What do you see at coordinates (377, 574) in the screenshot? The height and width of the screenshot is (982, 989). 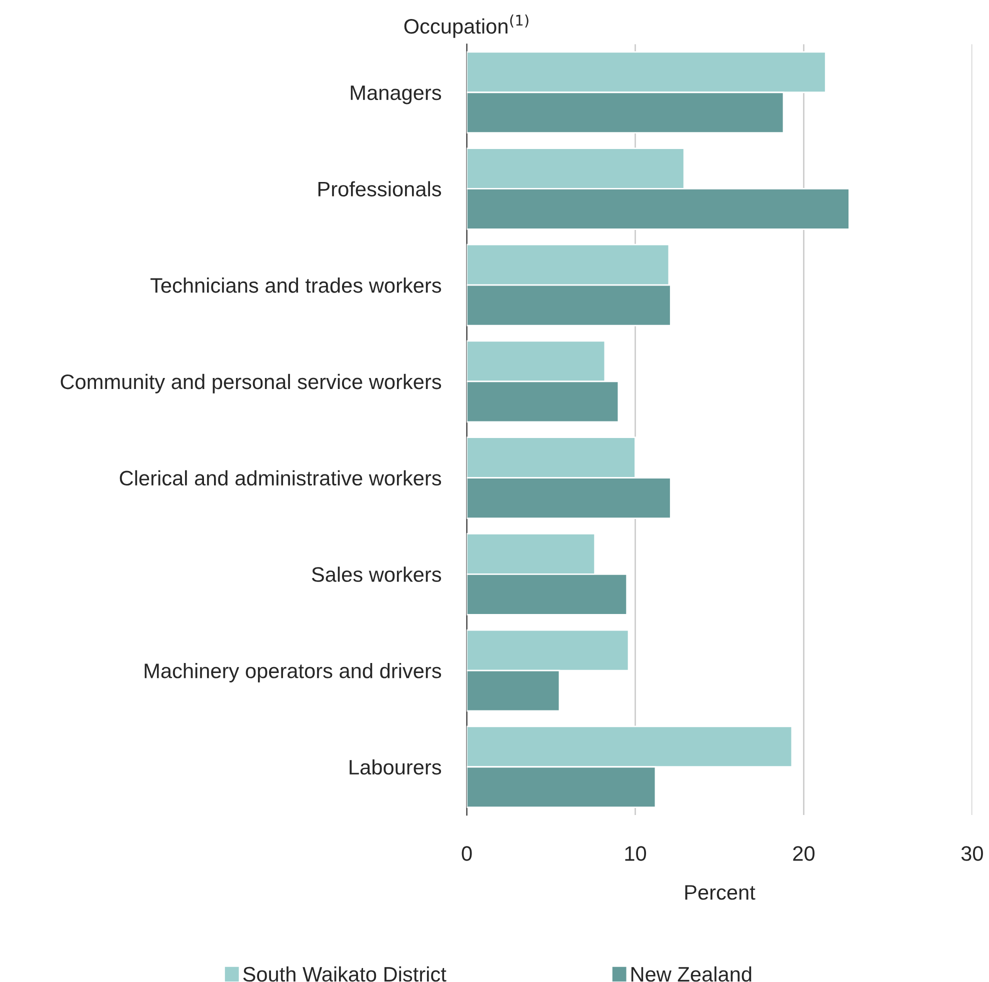 I see `y-tick-label: Sales workers` at bounding box center [377, 574].